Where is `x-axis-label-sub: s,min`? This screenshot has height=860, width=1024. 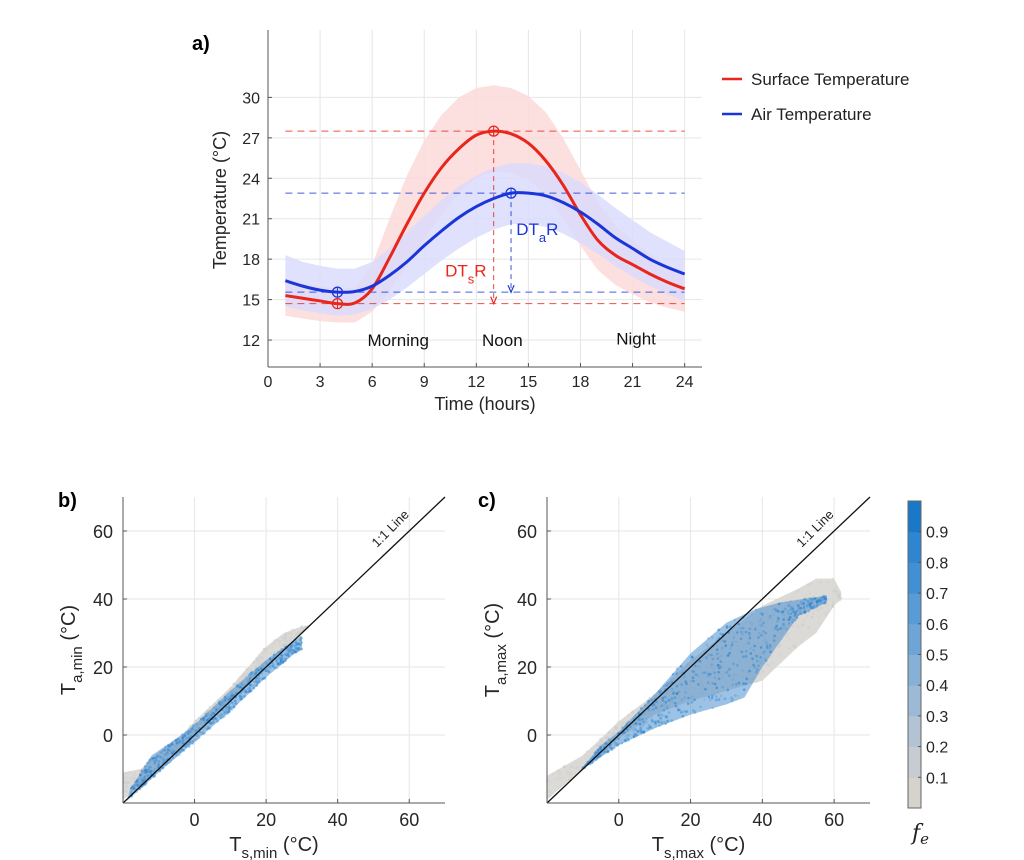 x-axis-label-sub: s,min is located at coordinates (260, 852).